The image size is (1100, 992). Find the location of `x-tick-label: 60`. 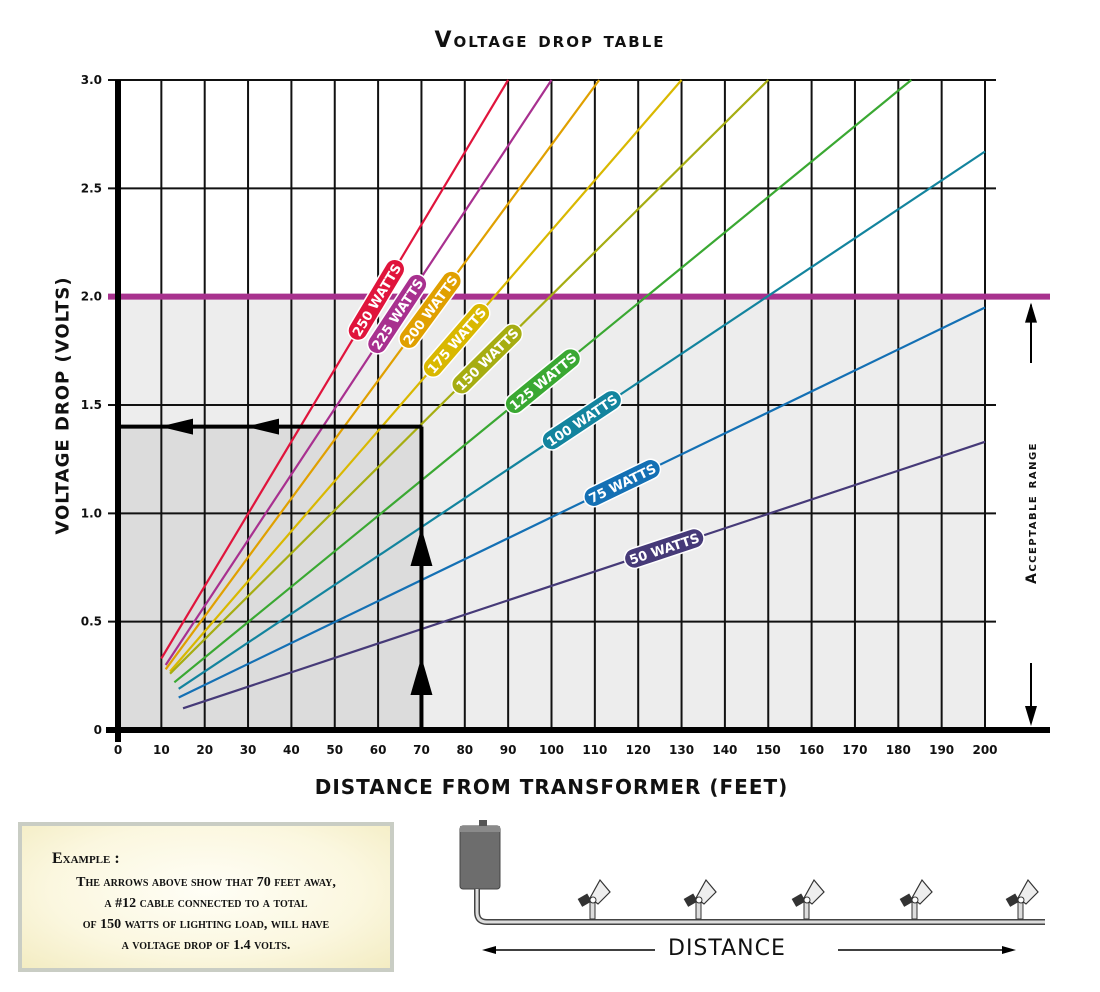

x-tick-label: 60 is located at coordinates (378, 750).